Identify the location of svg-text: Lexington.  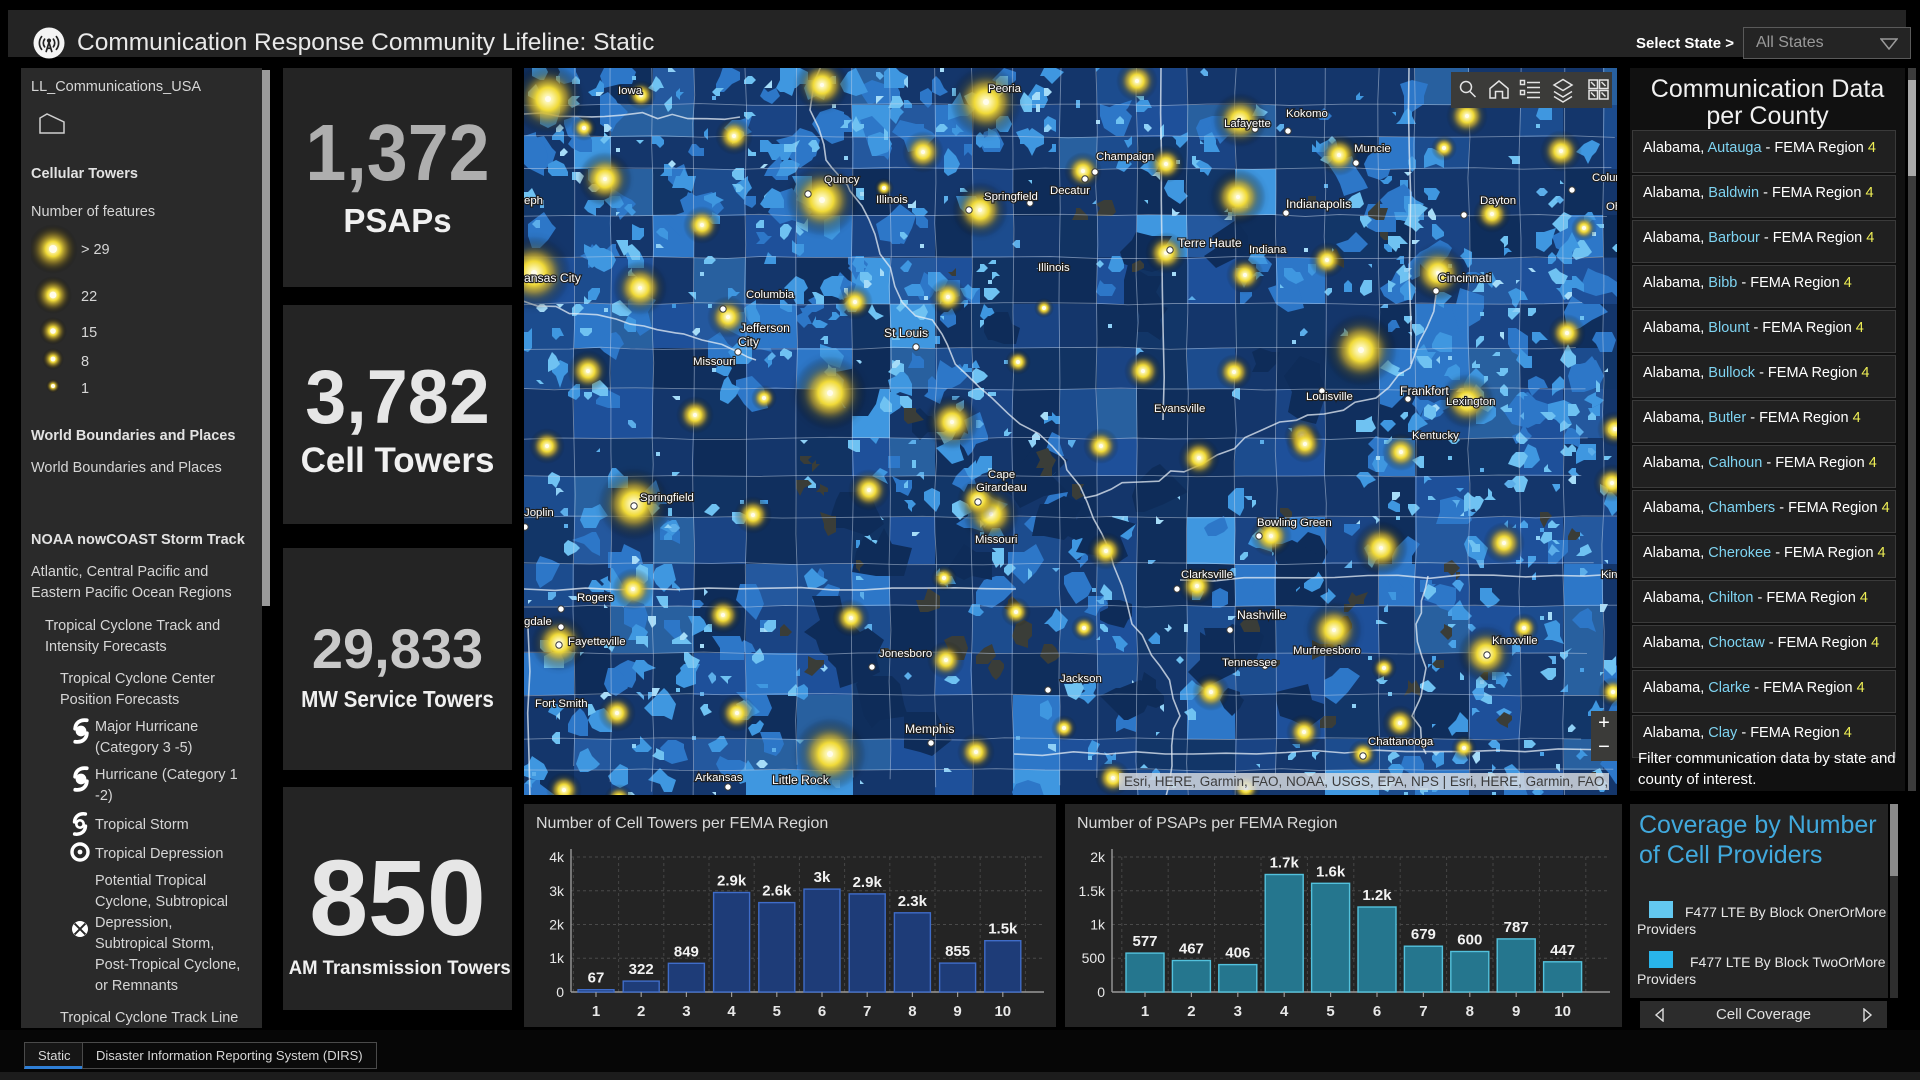
(1470, 402).